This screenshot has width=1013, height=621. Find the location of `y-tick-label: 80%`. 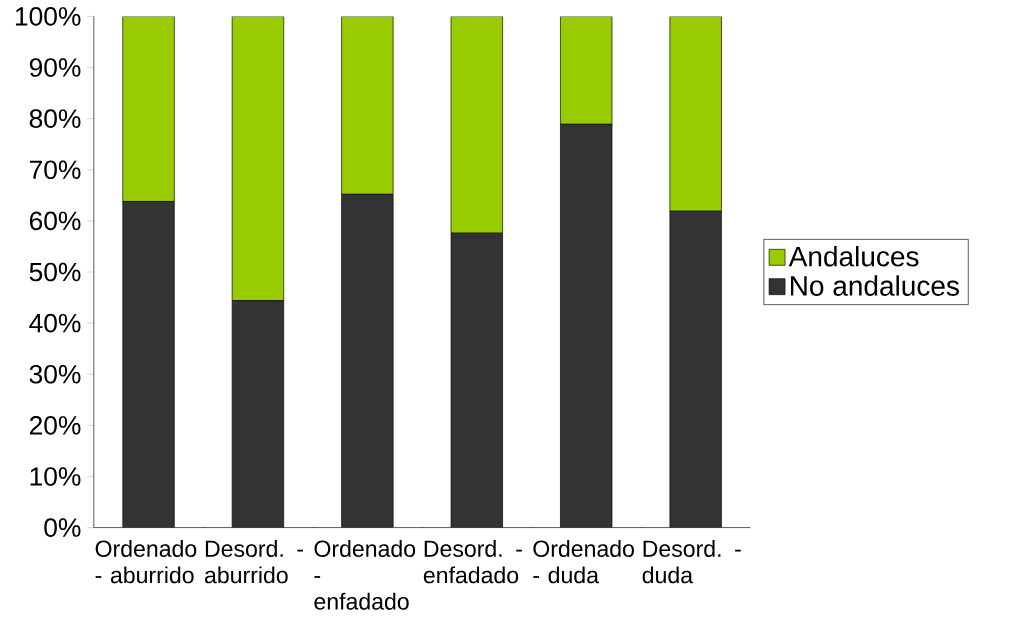

y-tick-label: 80% is located at coordinates (55, 118).